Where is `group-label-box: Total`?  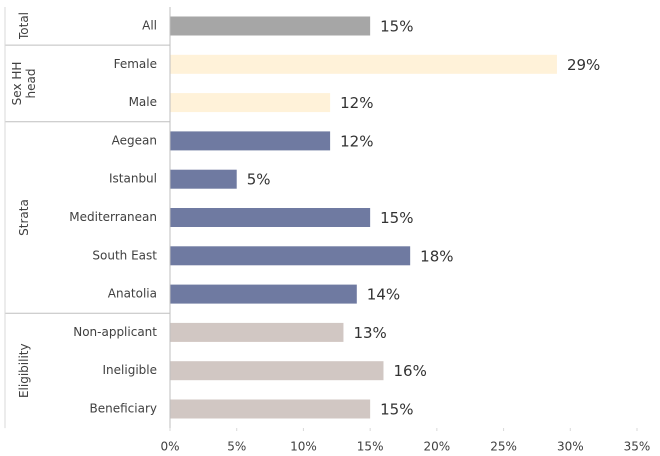
group-label-box: Total is located at coordinates (24, 26).